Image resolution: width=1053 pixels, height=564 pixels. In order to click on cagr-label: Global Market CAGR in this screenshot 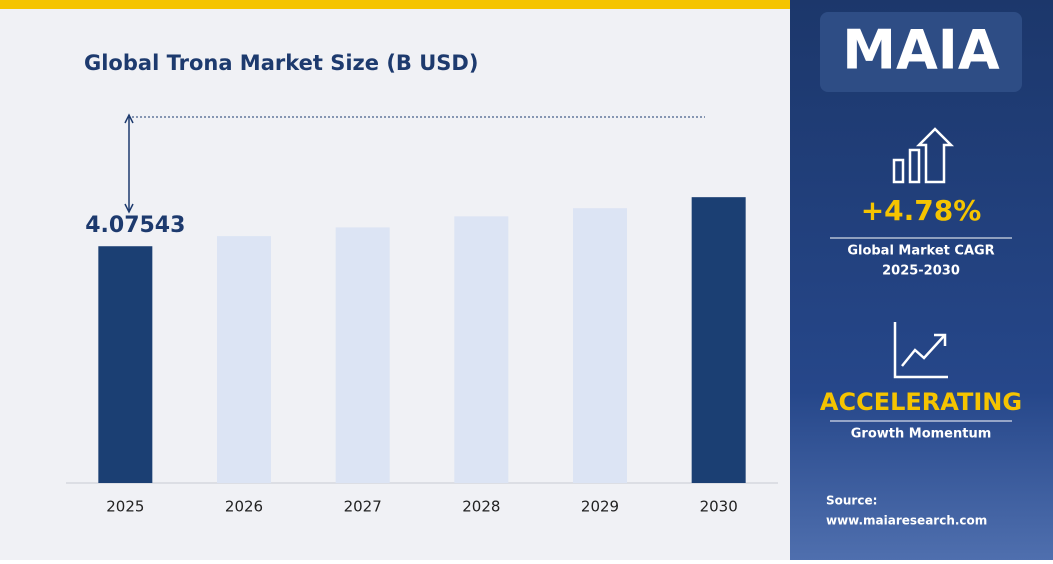, I will do `click(920, 251)`.